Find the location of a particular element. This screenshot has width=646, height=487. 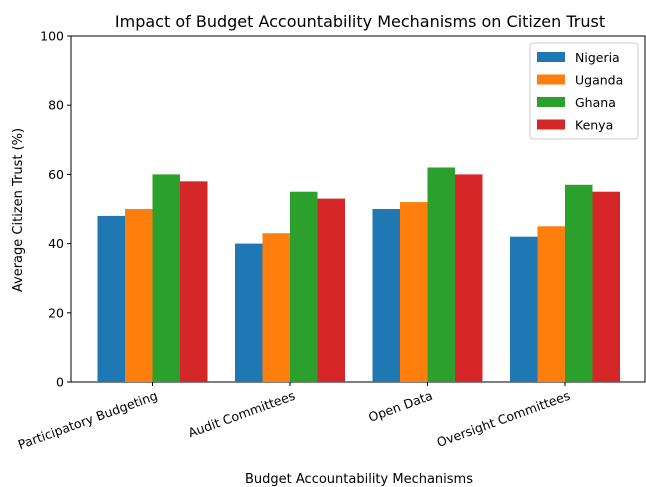

legend-label-uganda: Uganda is located at coordinates (599, 80).